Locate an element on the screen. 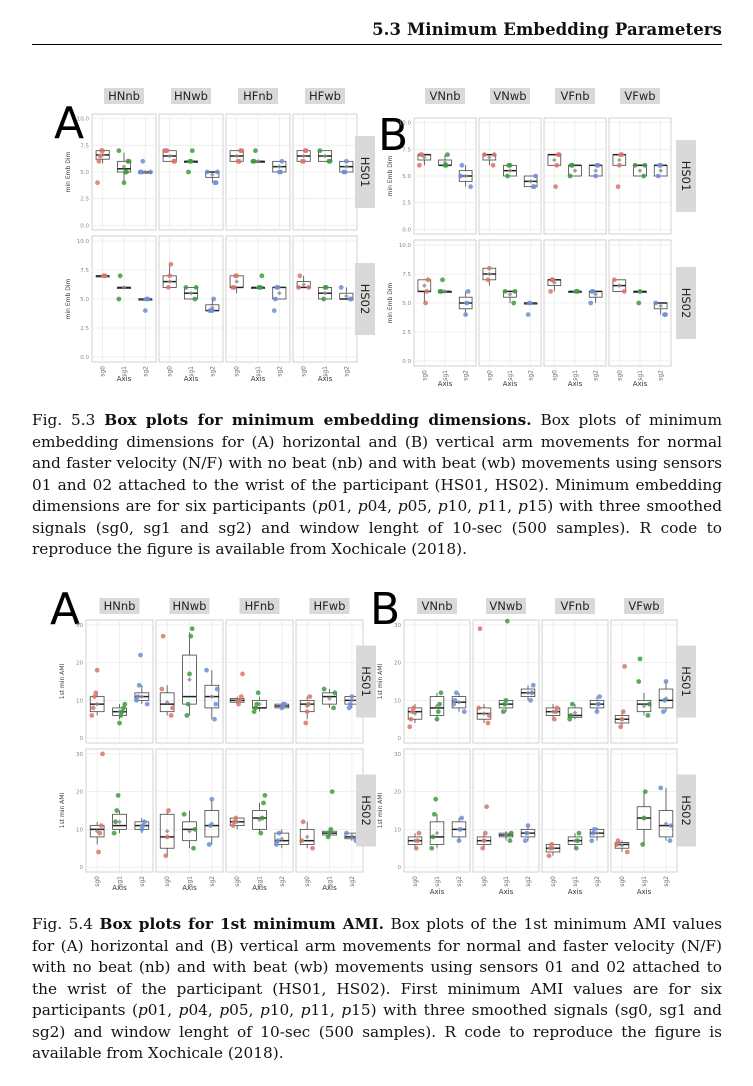  x-axis-label: Axis is located at coordinates (506, 892).